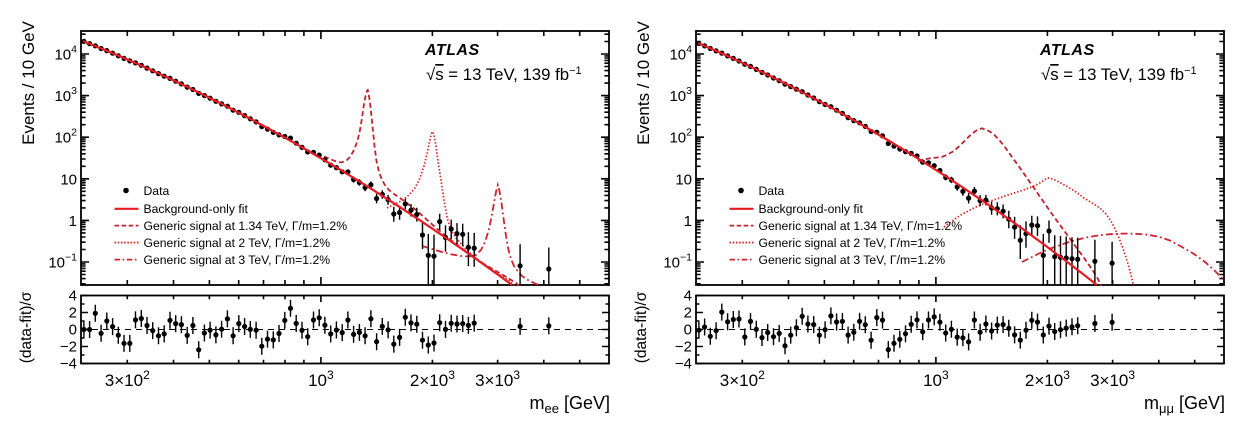  What do you see at coordinates (570, 404) in the screenshot?
I see `svg-text: mee [GeV]` at bounding box center [570, 404].